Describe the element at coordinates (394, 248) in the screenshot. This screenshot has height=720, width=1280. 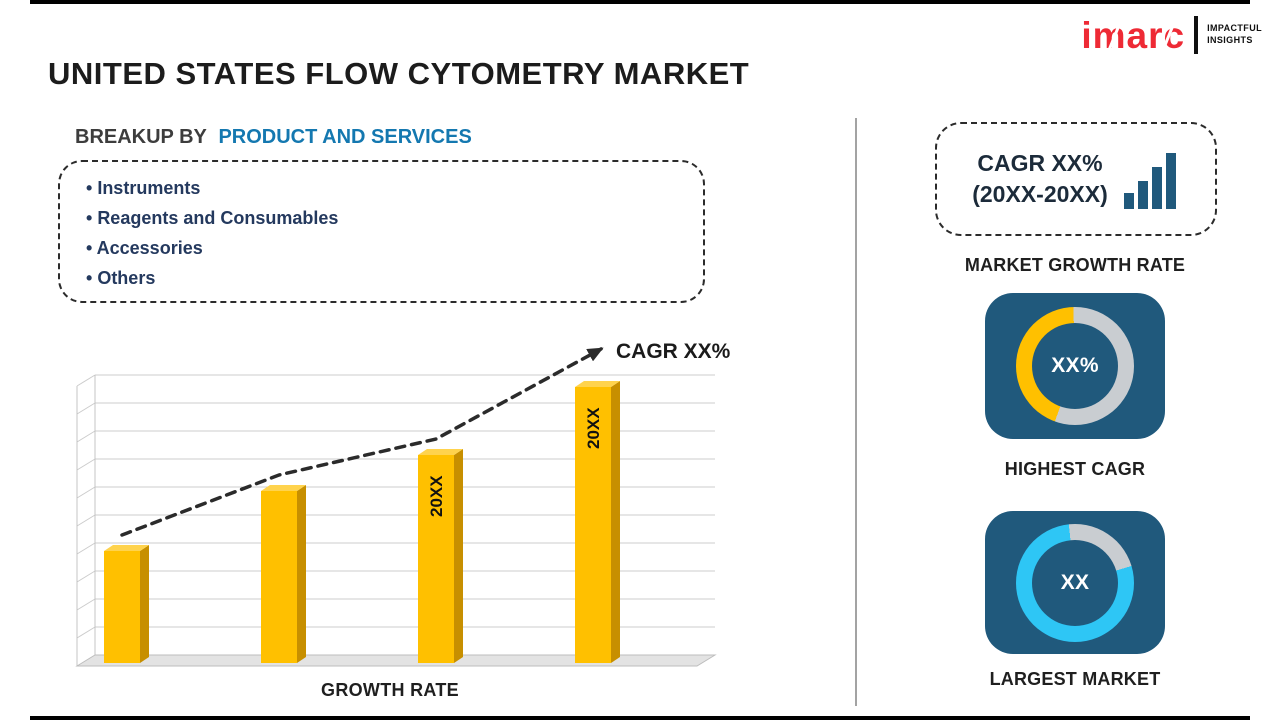
I see `breakup-item: Accessories` at that location.